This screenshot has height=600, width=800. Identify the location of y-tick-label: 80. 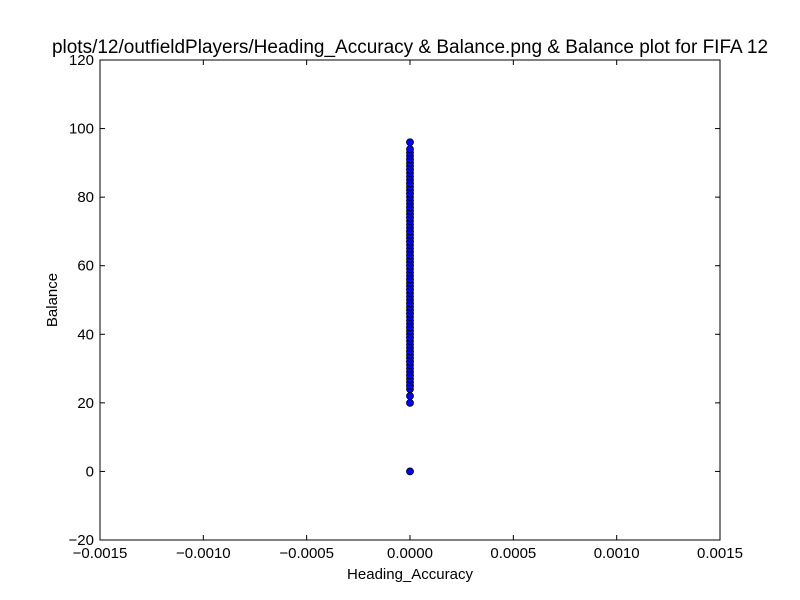
(85, 197).